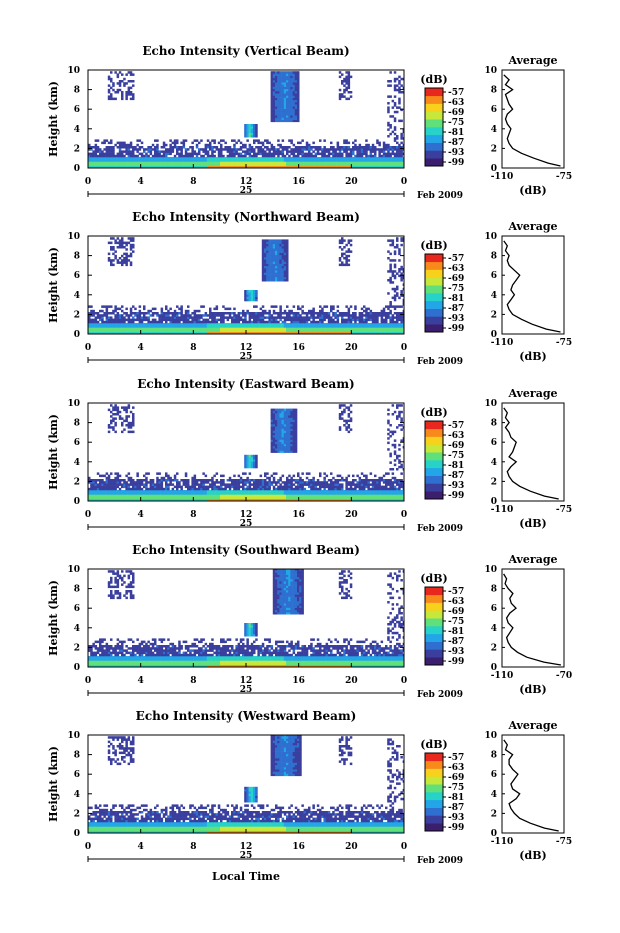  Describe the element at coordinates (77, 648) in the screenshot. I see `y-tick-label: 2` at that location.